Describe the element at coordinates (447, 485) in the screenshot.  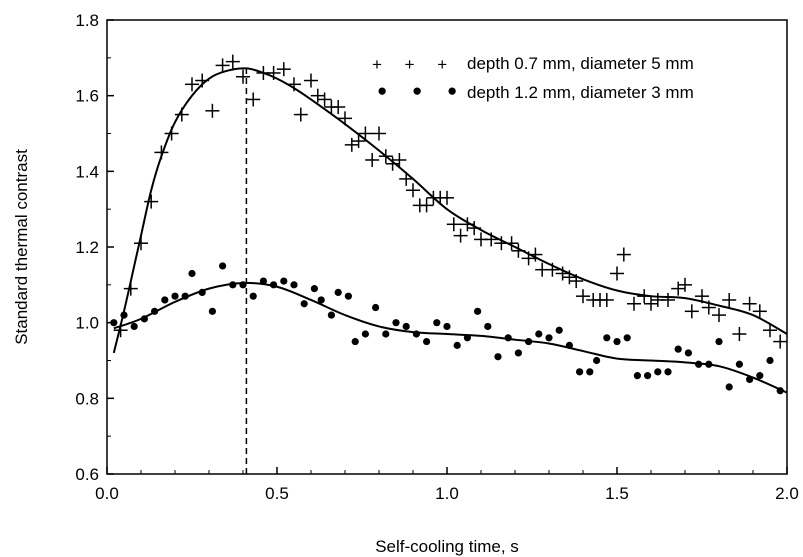
I see `x-axis-ticks: 0.0 0.5 1.0 1.5 2.0` at that location.